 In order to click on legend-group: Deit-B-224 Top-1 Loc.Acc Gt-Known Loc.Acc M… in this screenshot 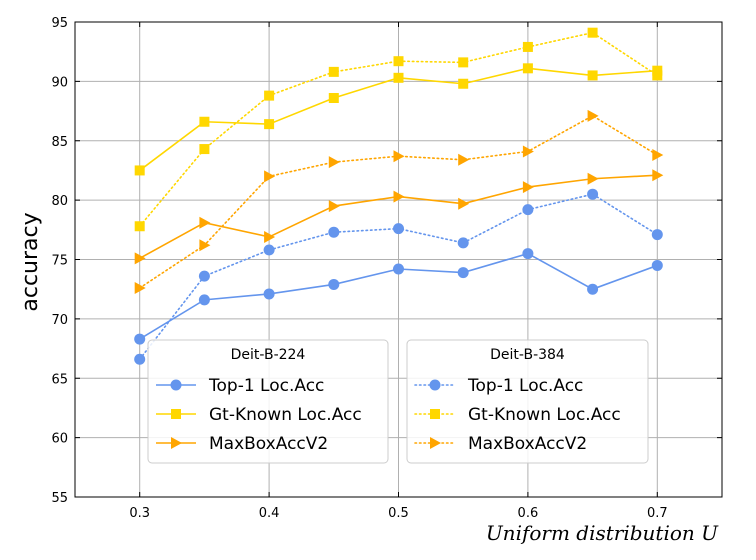, I will do `click(398, 401)`.